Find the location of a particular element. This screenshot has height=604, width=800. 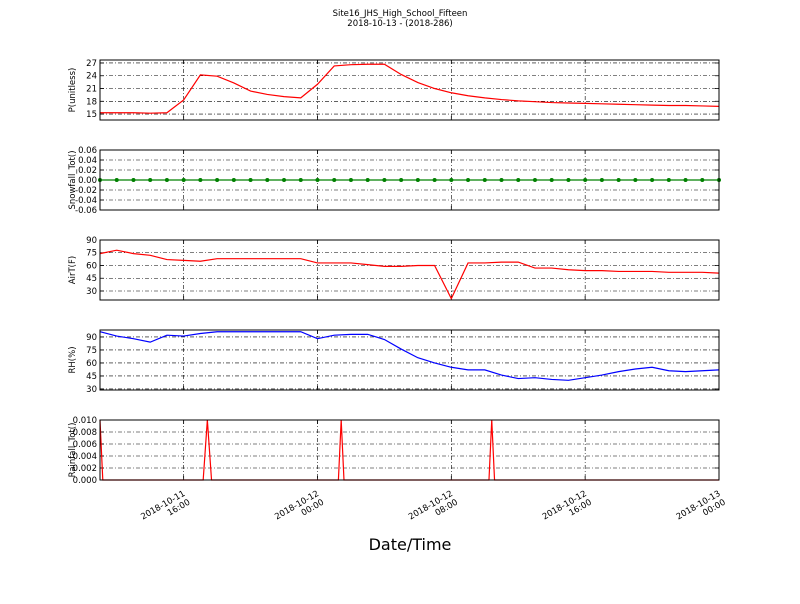

y-tick-label: 0.00 is located at coordinates (87, 181).